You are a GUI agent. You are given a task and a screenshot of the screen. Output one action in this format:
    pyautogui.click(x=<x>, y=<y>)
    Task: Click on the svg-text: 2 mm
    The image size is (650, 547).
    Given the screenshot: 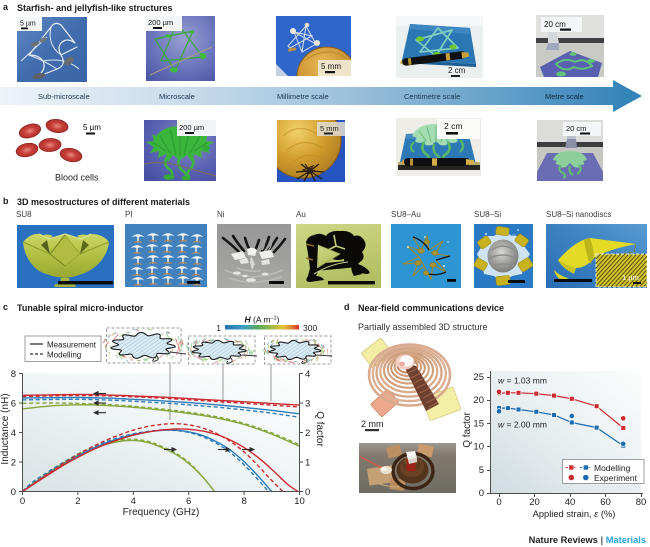 What is the action you would take?
    pyautogui.click(x=372, y=424)
    